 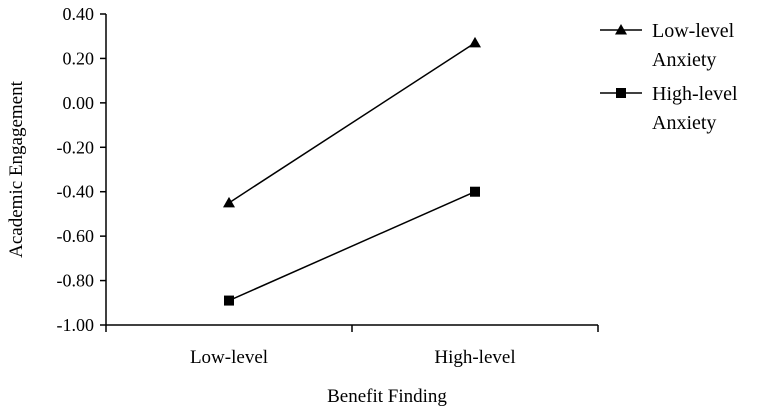 What do you see at coordinates (76, 325) in the screenshot?
I see `y-tick-label: -1.00` at bounding box center [76, 325].